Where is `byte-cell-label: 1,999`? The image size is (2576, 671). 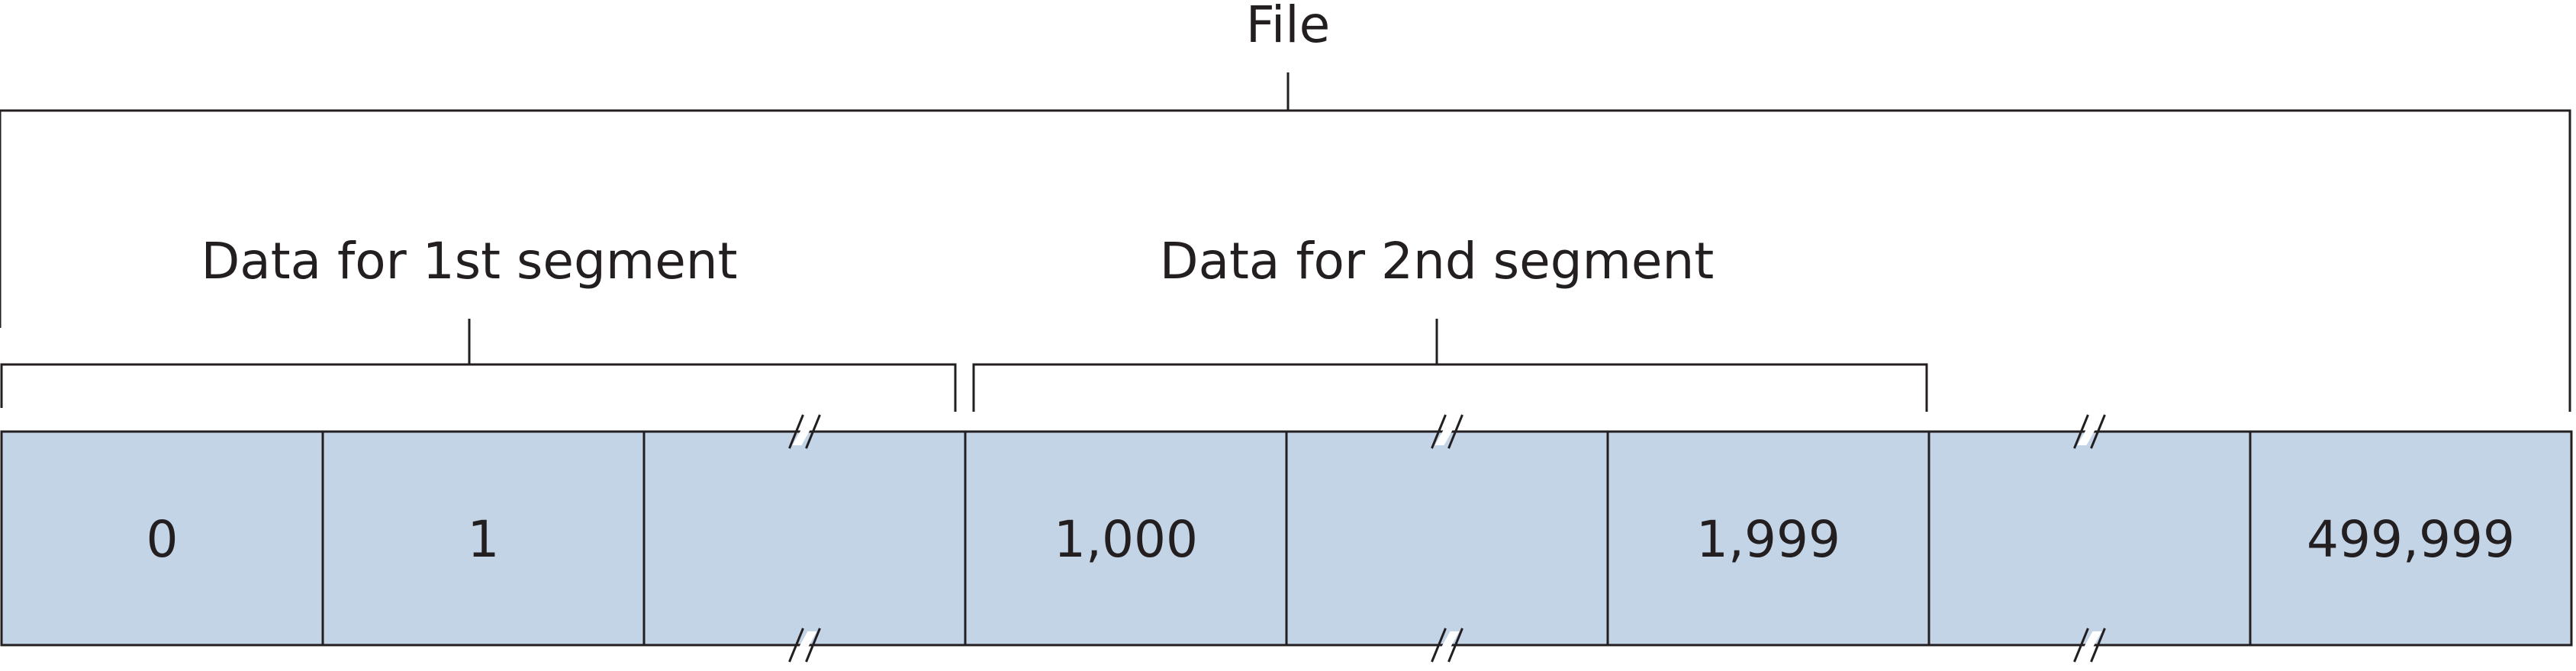
byte-cell-label: 1,999 is located at coordinates (1768, 539).